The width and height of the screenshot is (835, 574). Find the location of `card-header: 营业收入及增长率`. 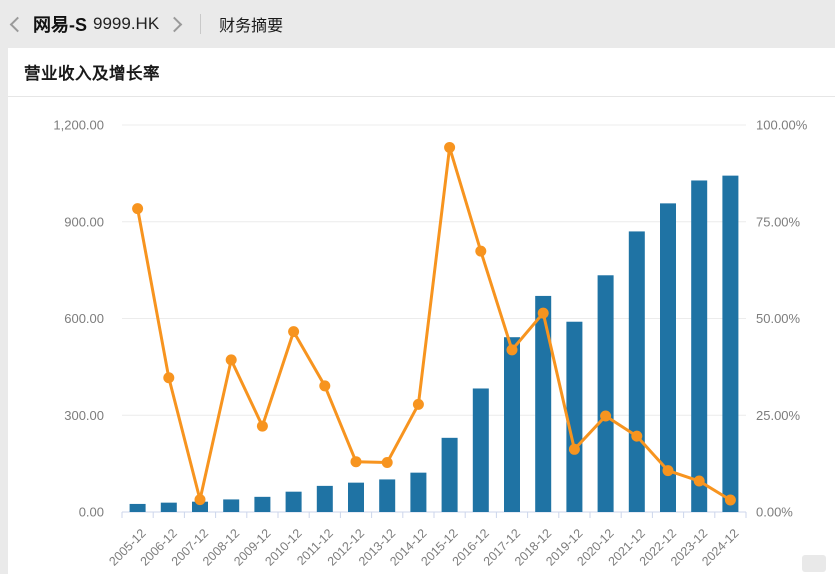

card-header: 营业收入及增长率 is located at coordinates (421, 72).